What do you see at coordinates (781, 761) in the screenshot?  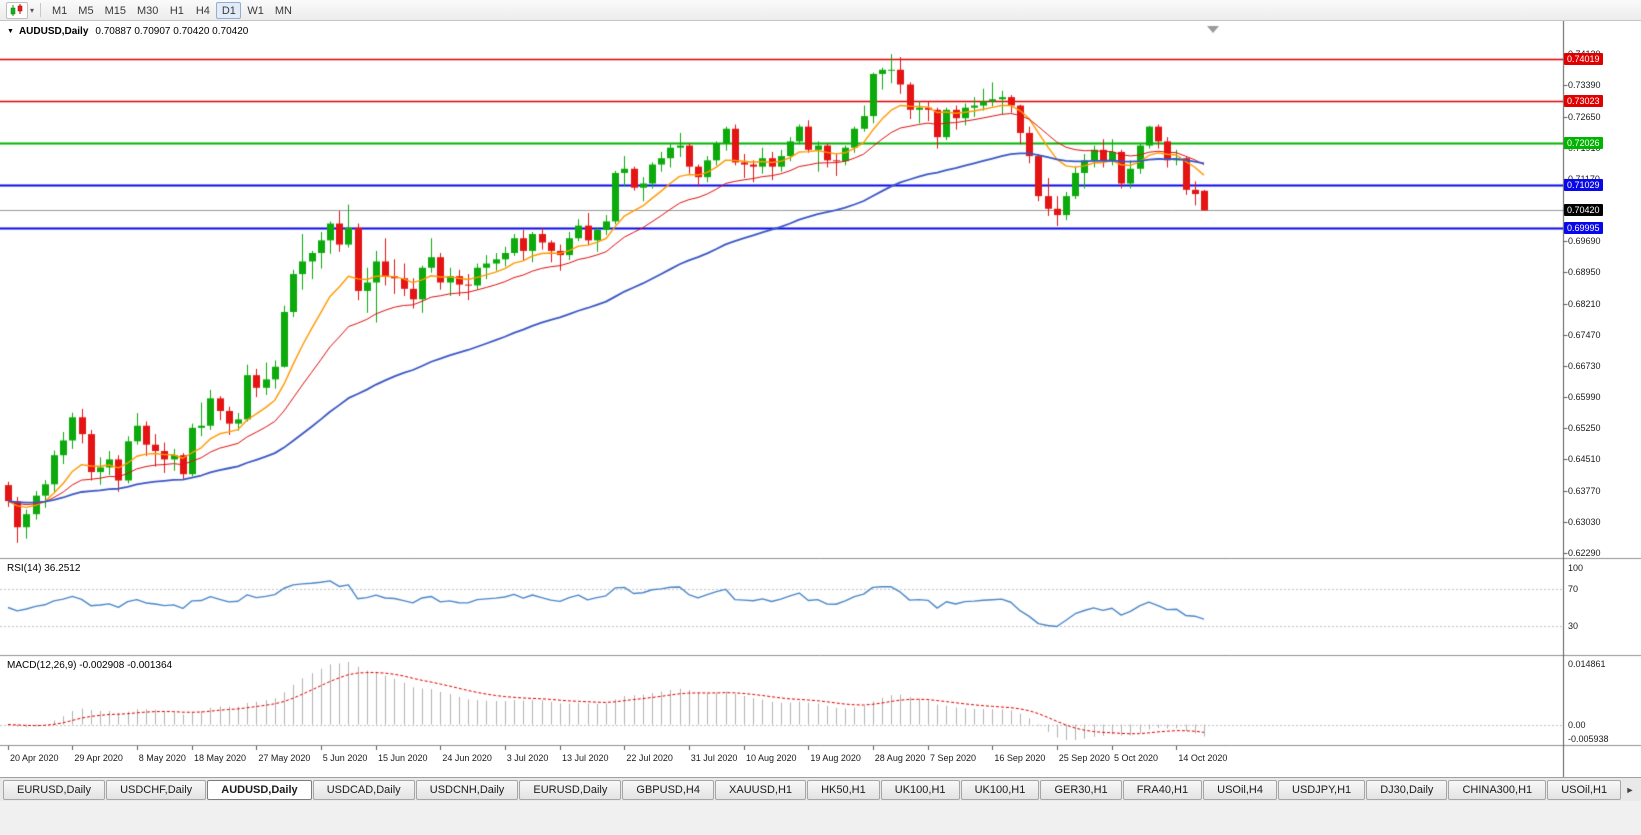 I see `date-axis` at bounding box center [781, 761].